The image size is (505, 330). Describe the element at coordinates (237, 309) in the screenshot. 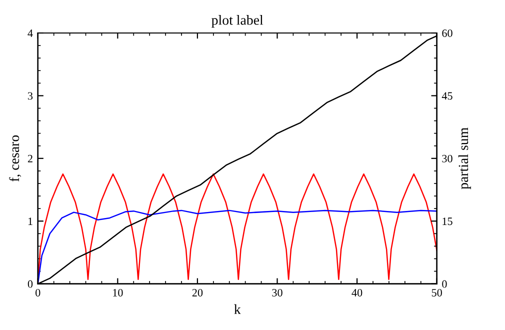

I see `x-axis-title: k` at that location.